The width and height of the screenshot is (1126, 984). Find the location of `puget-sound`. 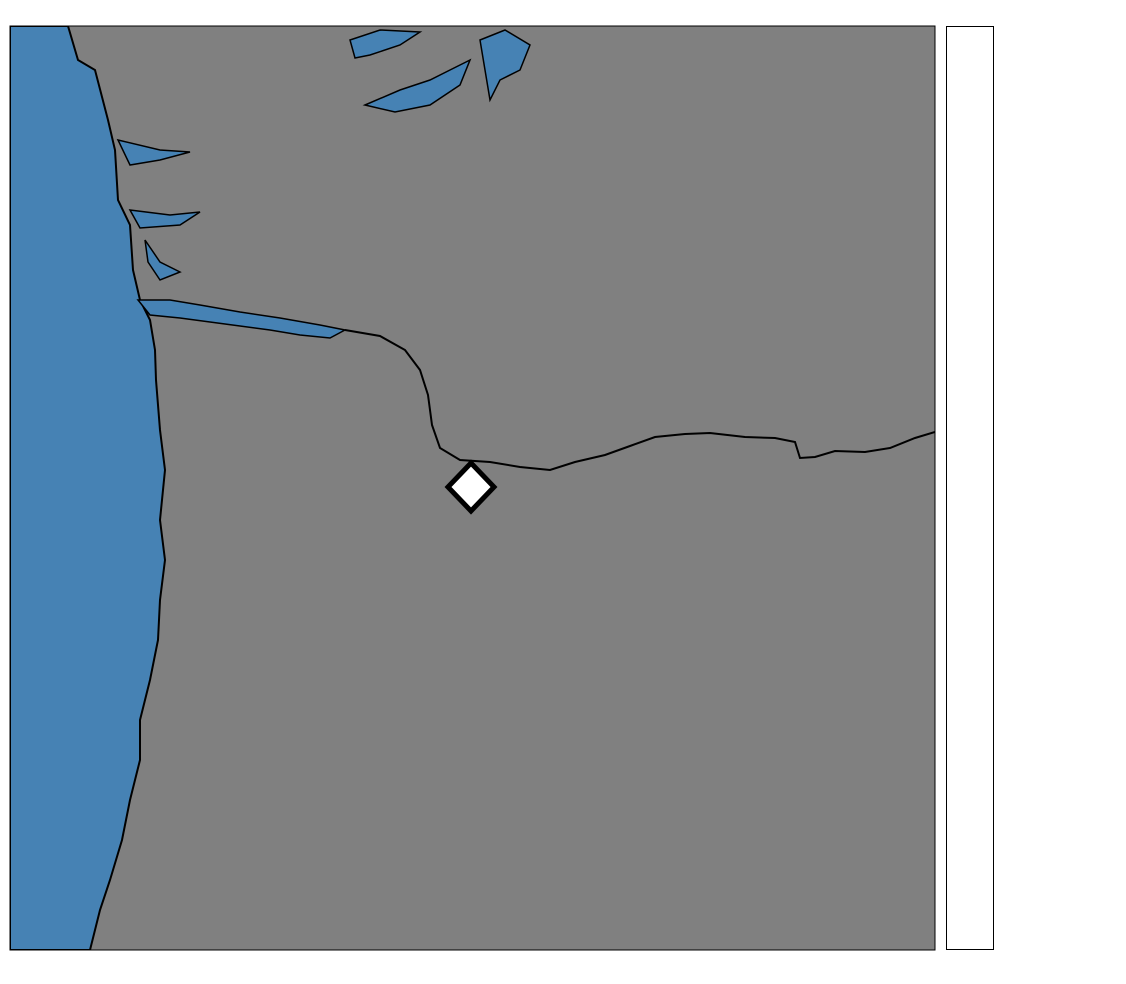

puget-sound is located at coordinates (440, 71).